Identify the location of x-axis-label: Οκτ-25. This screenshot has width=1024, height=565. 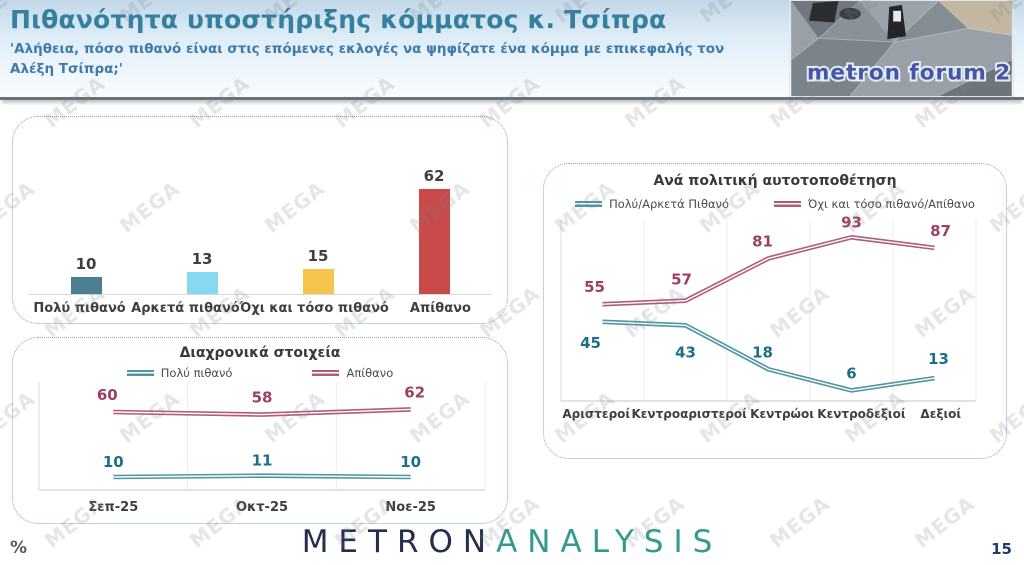
(262, 507).